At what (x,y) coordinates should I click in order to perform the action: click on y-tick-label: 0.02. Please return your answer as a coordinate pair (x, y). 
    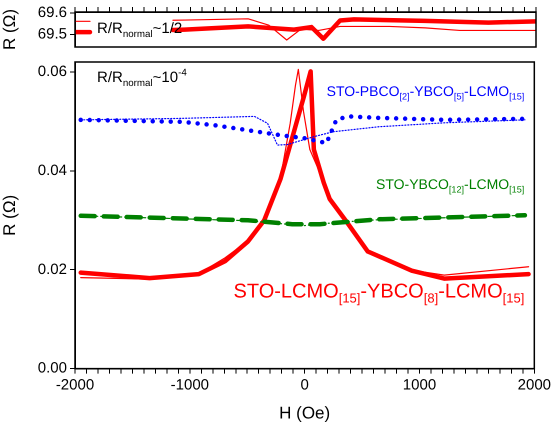
    Looking at the image, I should click on (52, 269).